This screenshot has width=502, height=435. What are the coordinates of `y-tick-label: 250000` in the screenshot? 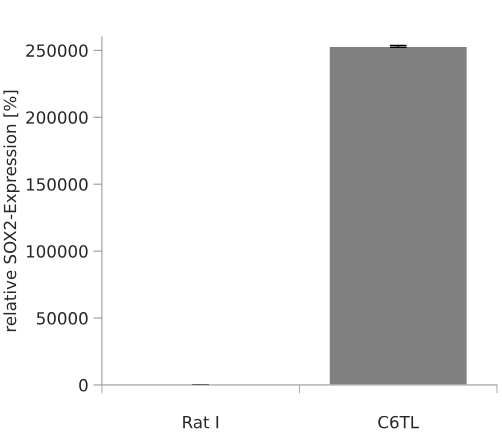 It's located at (57, 50).